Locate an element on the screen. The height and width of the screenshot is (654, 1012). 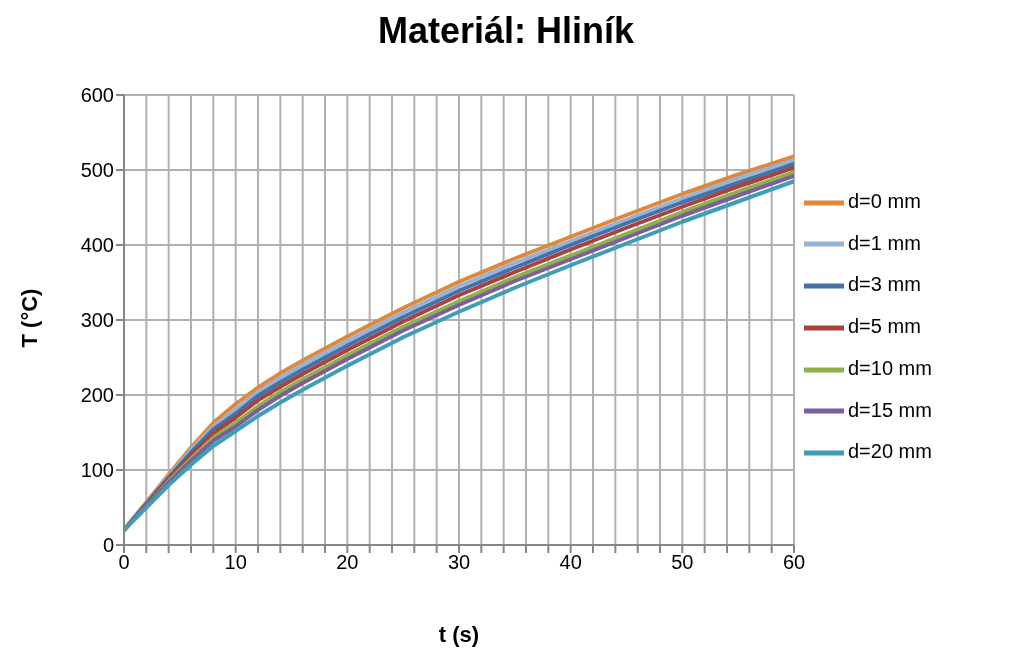
chart-title: Materiál: Hliník is located at coordinates (506, 31).